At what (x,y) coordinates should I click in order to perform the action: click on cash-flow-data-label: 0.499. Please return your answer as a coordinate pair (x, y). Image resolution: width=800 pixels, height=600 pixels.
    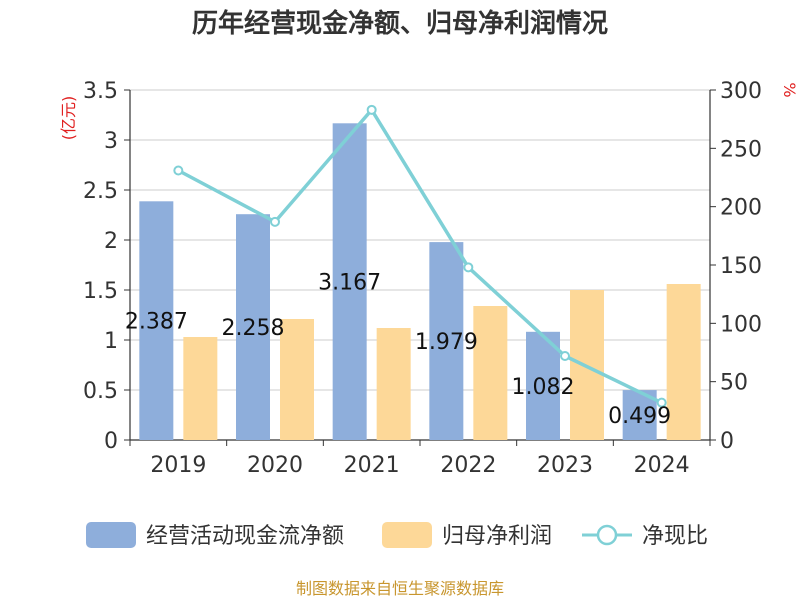
    Looking at the image, I should click on (639, 416).